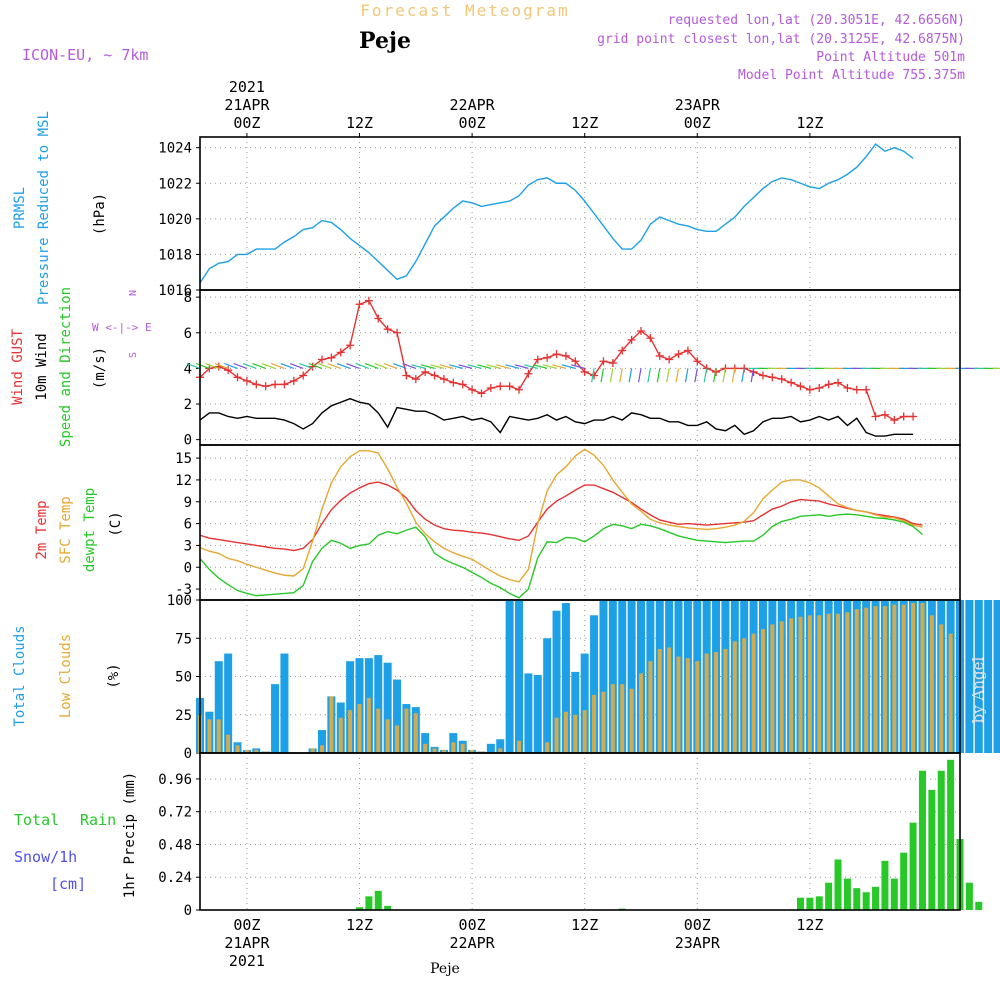 The image size is (1000, 1005). What do you see at coordinates (698, 105) in the screenshot?
I see `top-time-label: 23APR` at bounding box center [698, 105].